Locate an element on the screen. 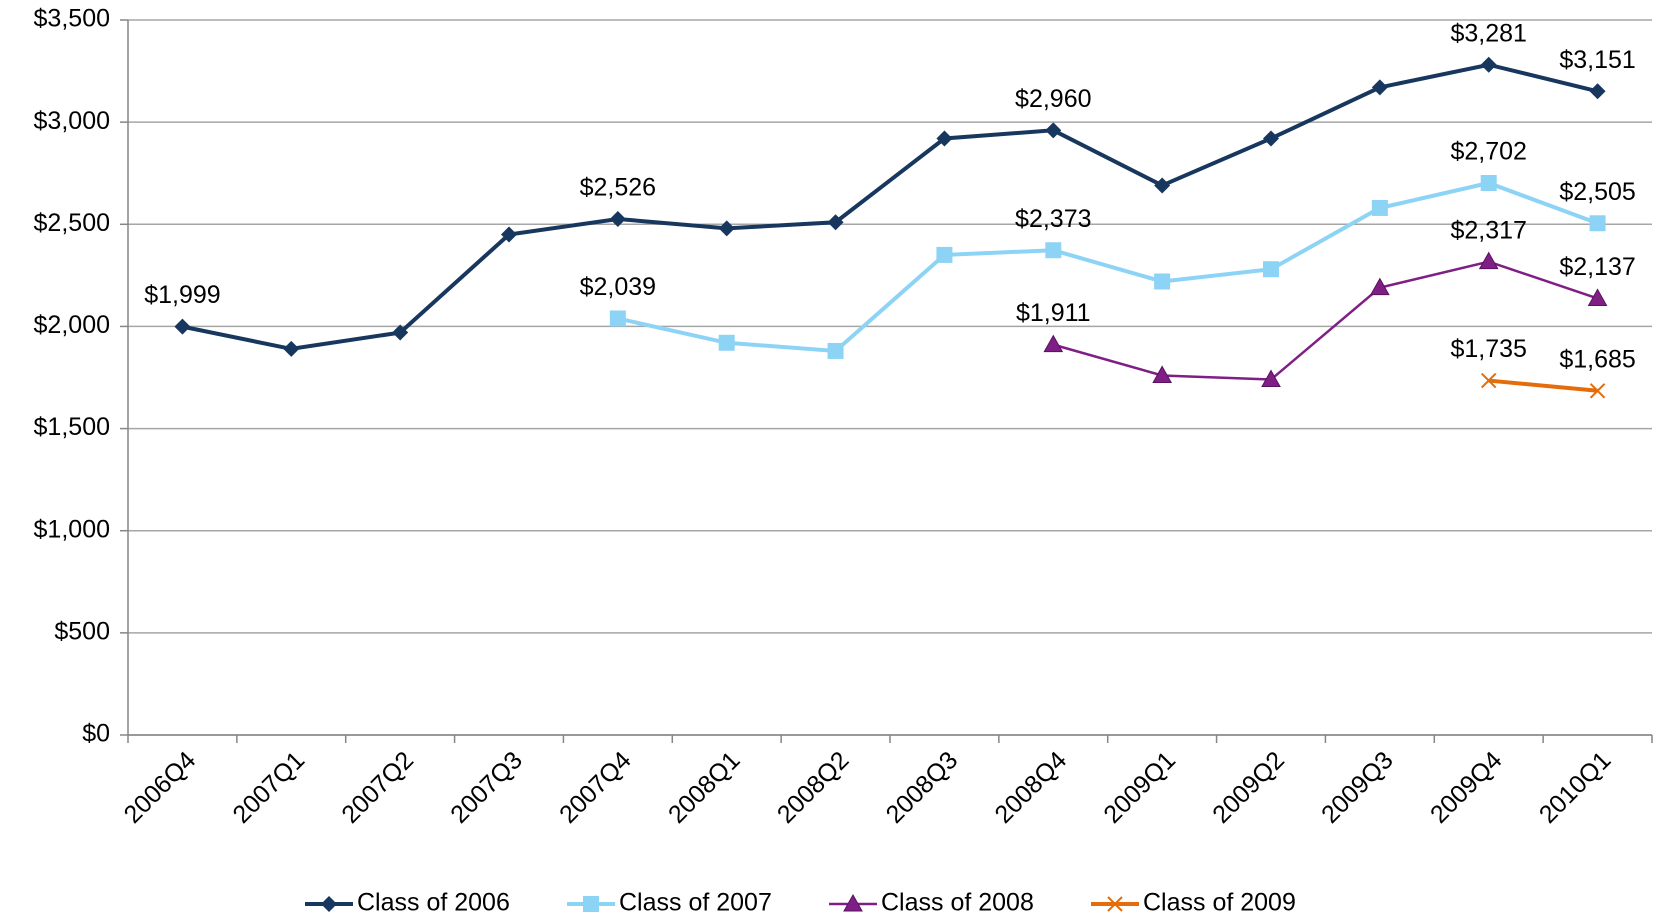  x-tick-label: 2007Q1 is located at coordinates (268, 787).